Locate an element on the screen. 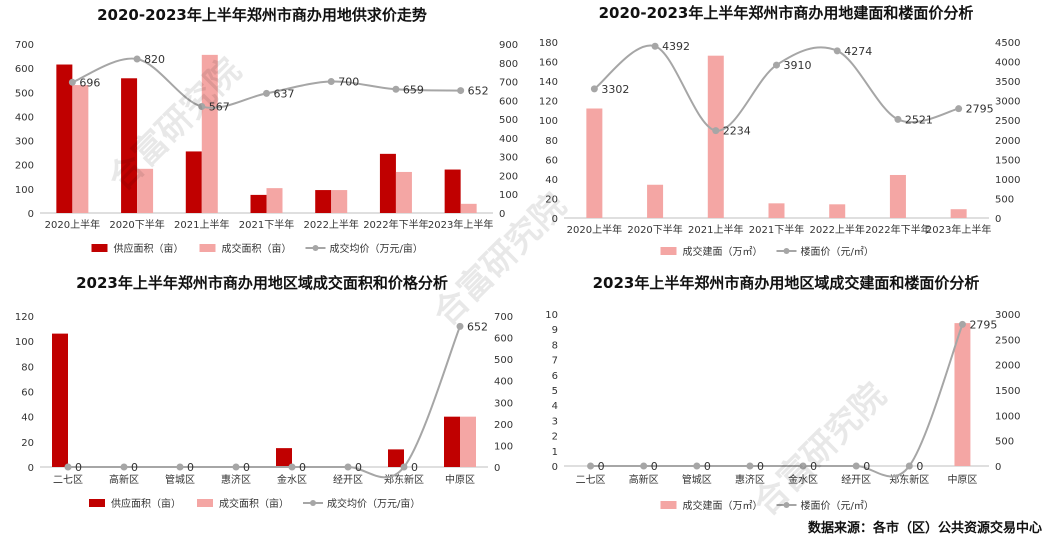 The width and height of the screenshot is (1048, 542). y-tick-label: 4 is located at coordinates (555, 406).